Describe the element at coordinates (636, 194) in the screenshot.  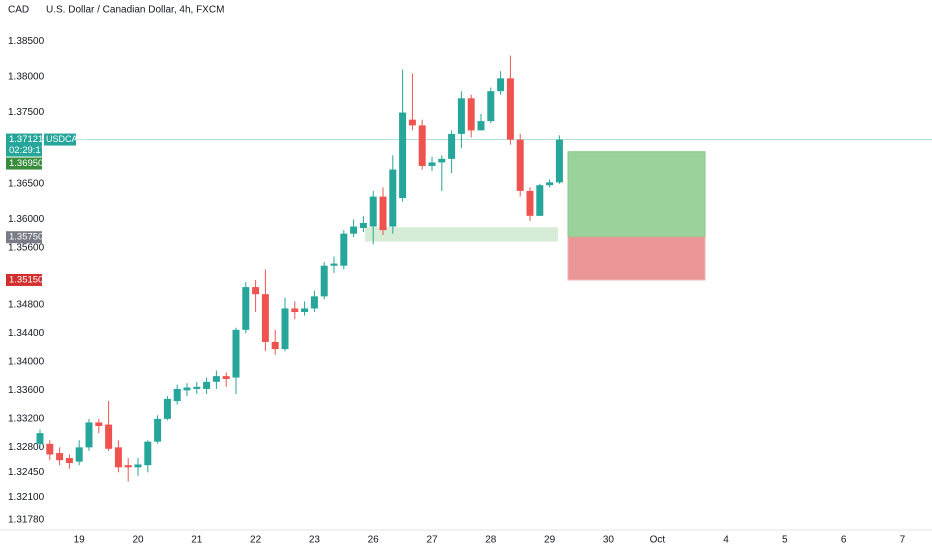
I see `take-profit-area` at that location.